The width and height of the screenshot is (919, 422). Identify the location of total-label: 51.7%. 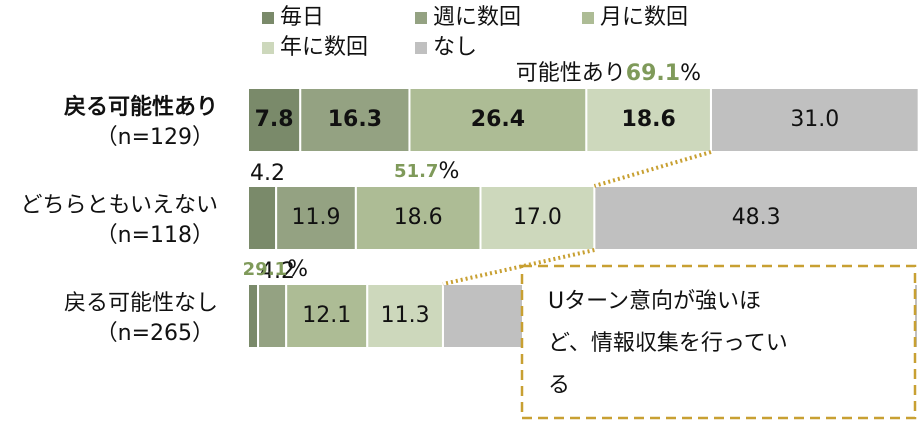
(426, 171).